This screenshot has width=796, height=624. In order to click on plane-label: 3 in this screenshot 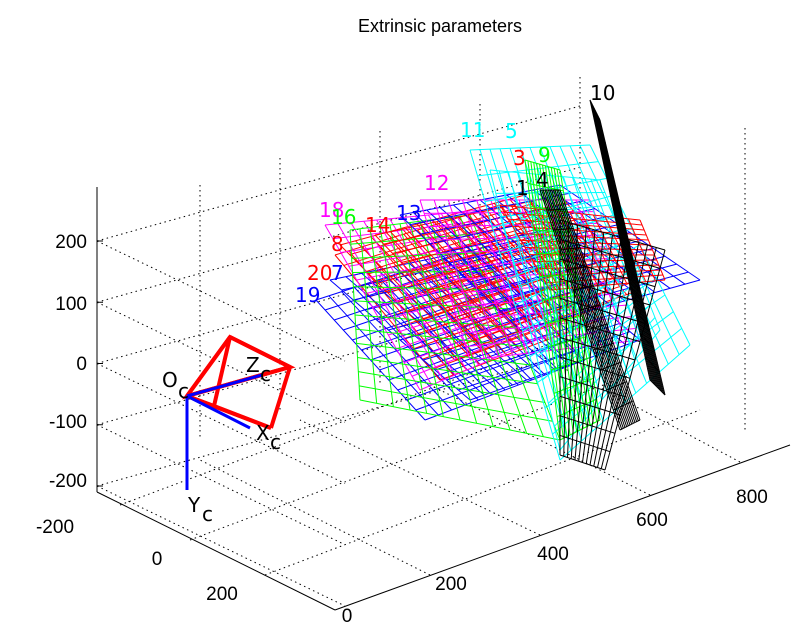, I will do `click(519, 158)`.